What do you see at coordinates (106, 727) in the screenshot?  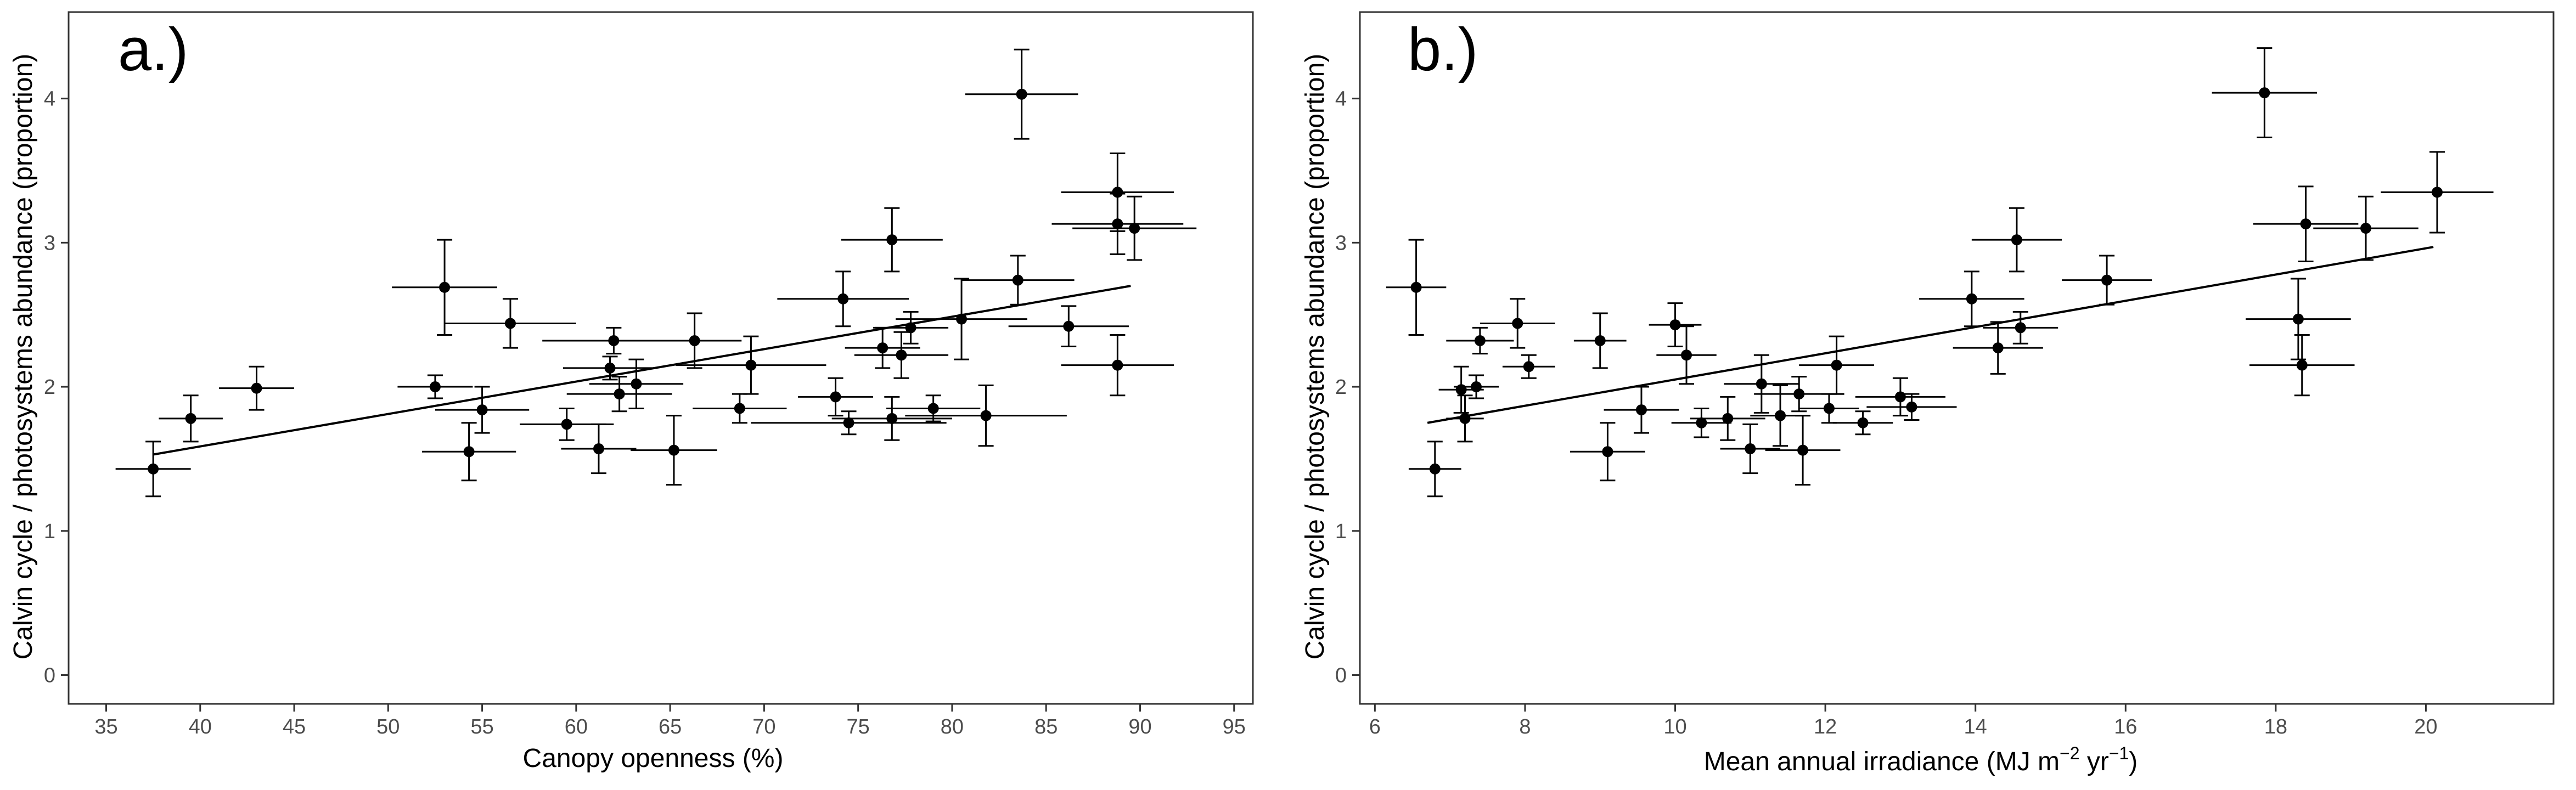 I see `panel-a-x-tick-label: 35` at bounding box center [106, 727].